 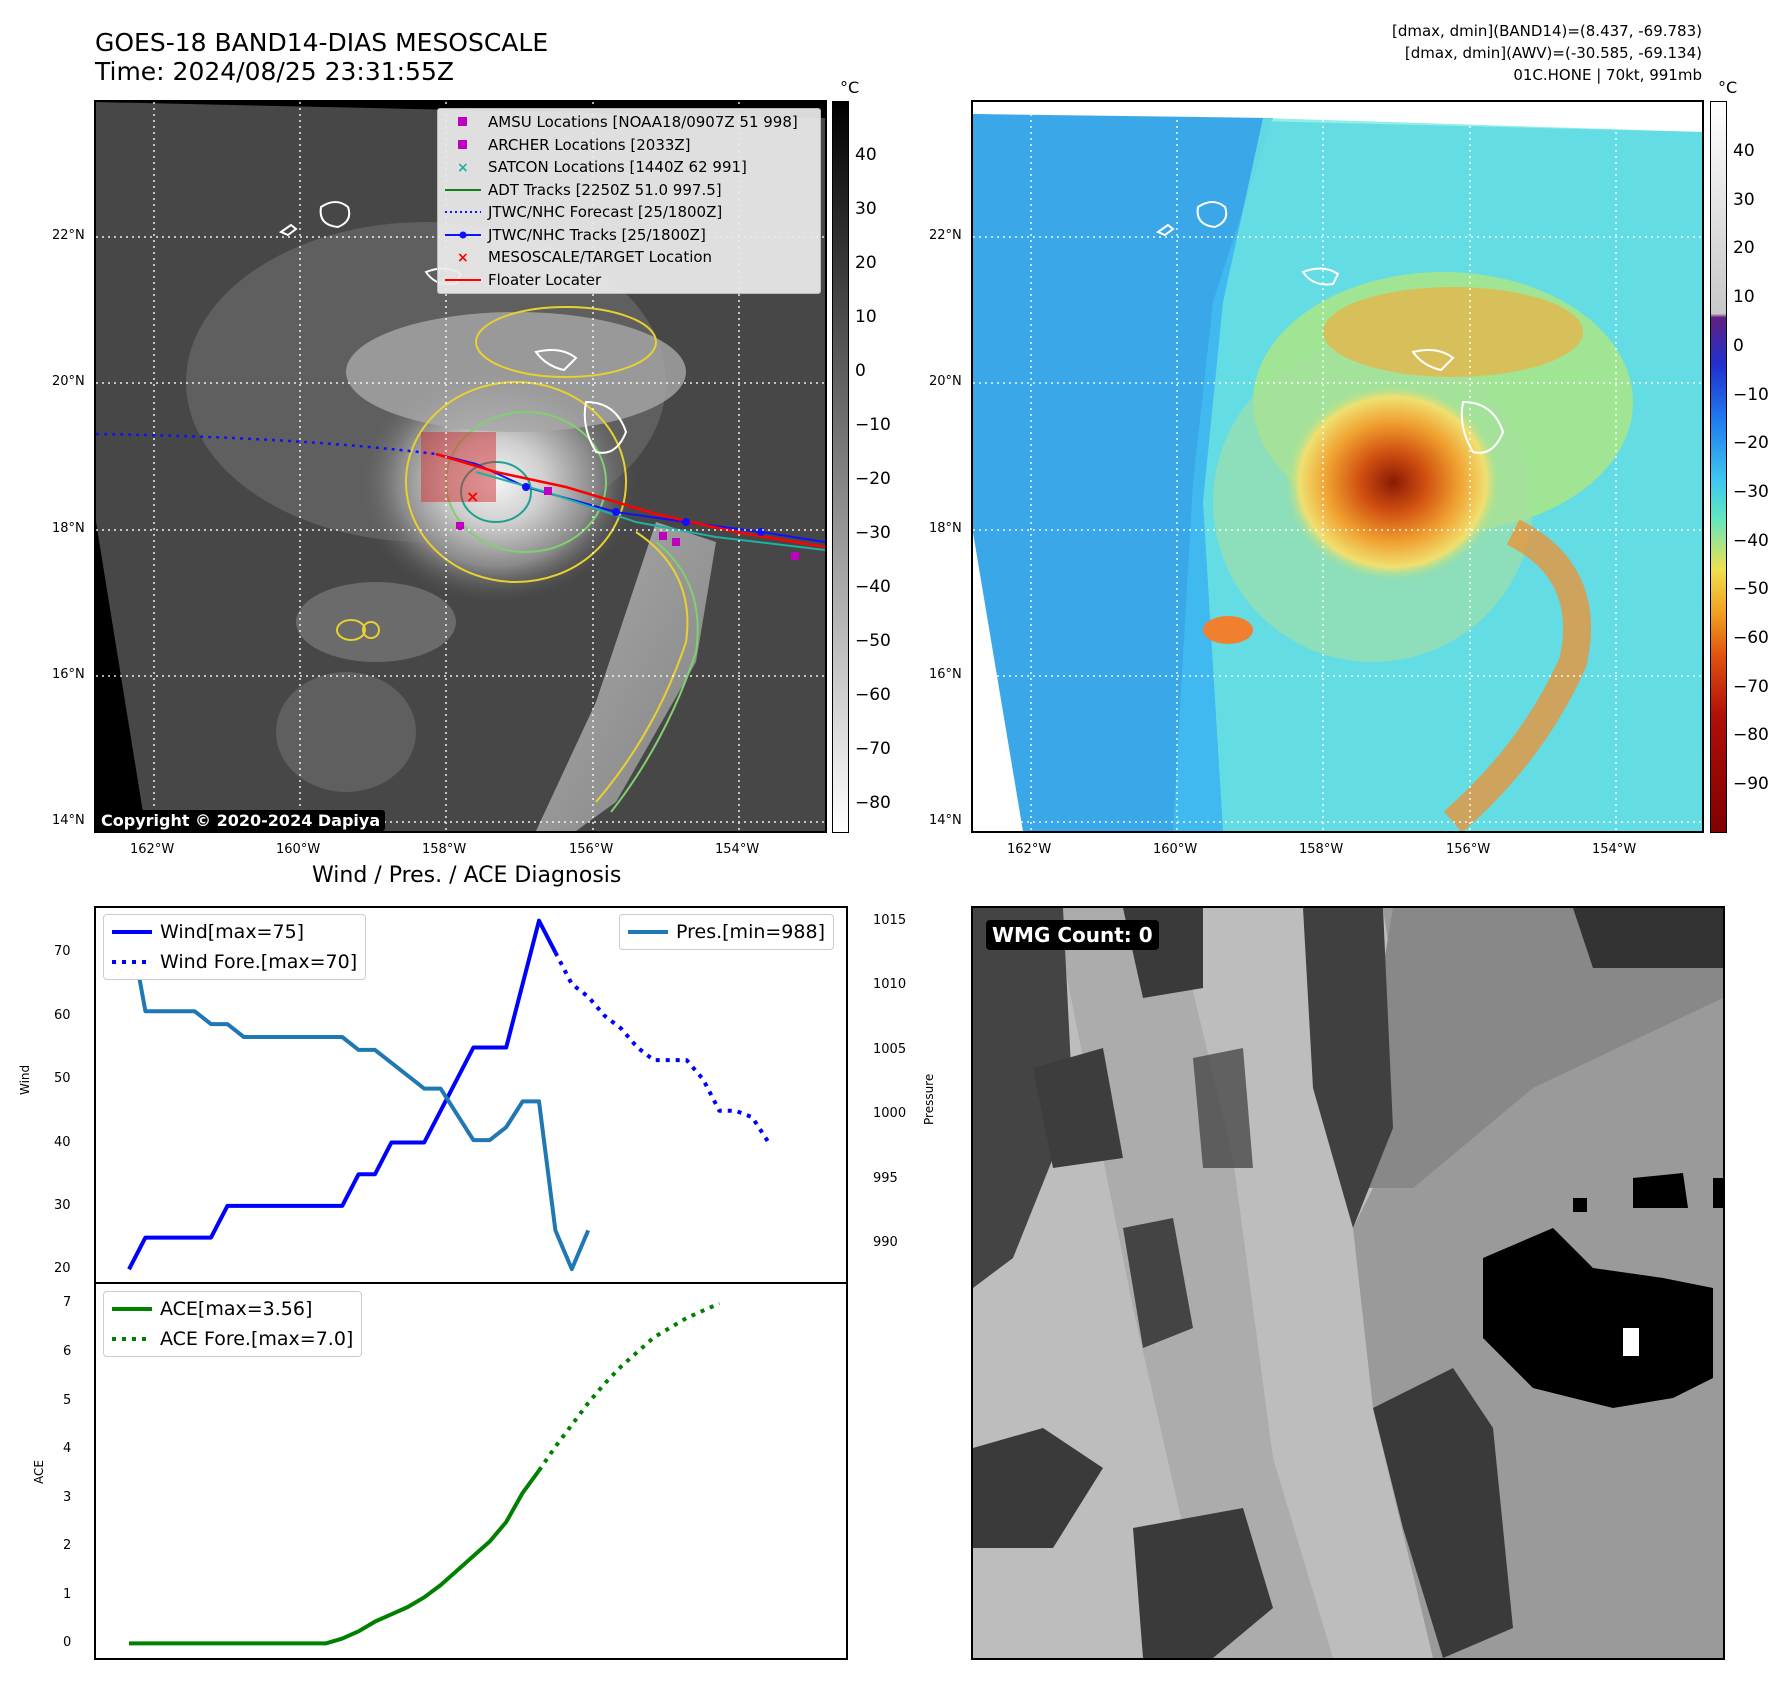 What do you see at coordinates (1614, 849) in the screenshot?
I see `map2-lon-tick: 154°W` at bounding box center [1614, 849].